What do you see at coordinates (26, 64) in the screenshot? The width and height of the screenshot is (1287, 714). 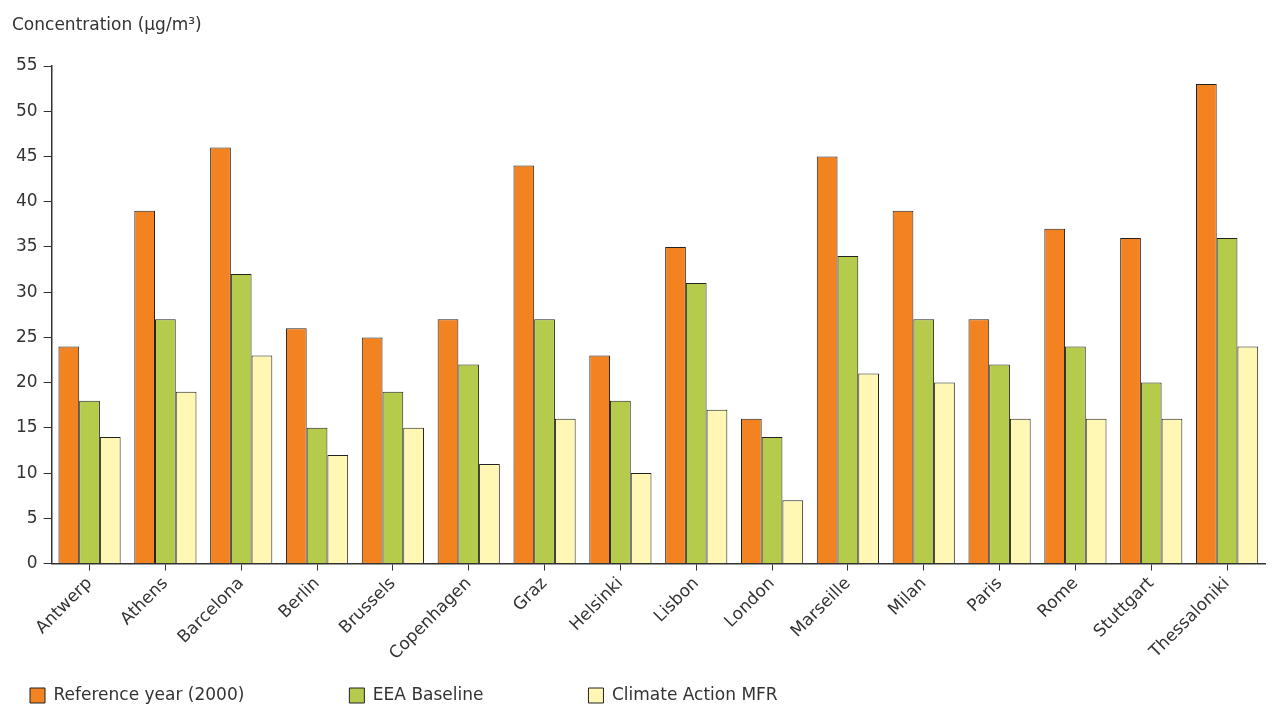 I see `y-tick-label: 55` at bounding box center [26, 64].